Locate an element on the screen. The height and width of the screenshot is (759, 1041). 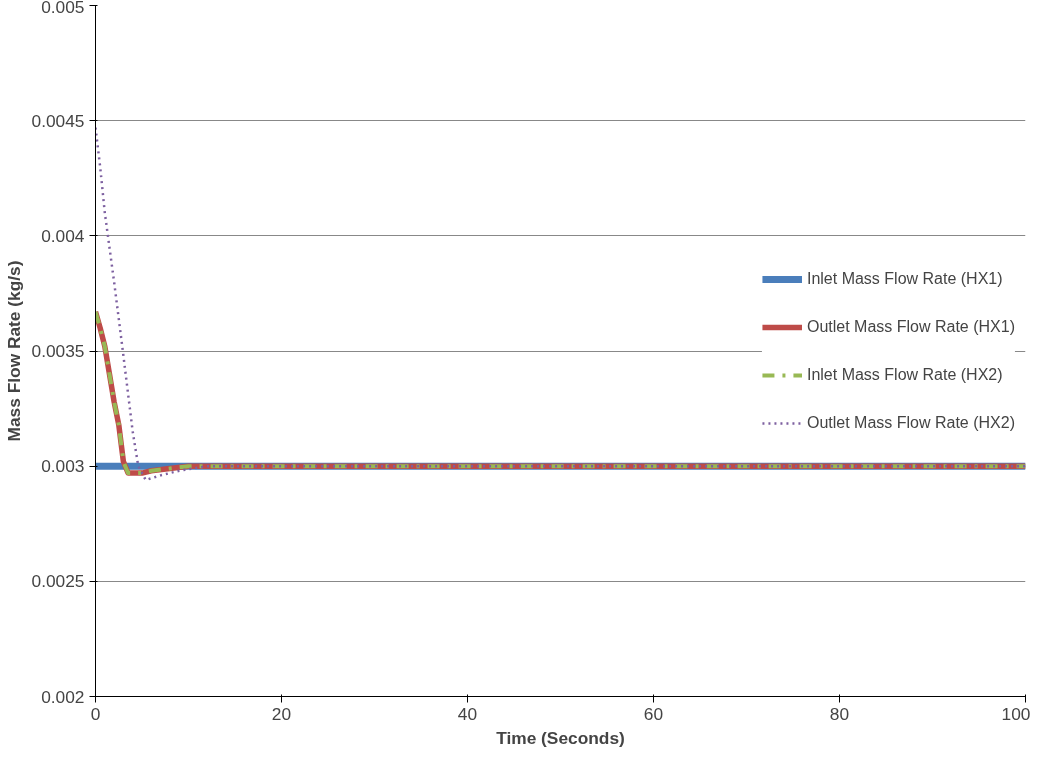
legend-label: Outlet Mass Flow Rate (HX2) is located at coordinates (910, 422).